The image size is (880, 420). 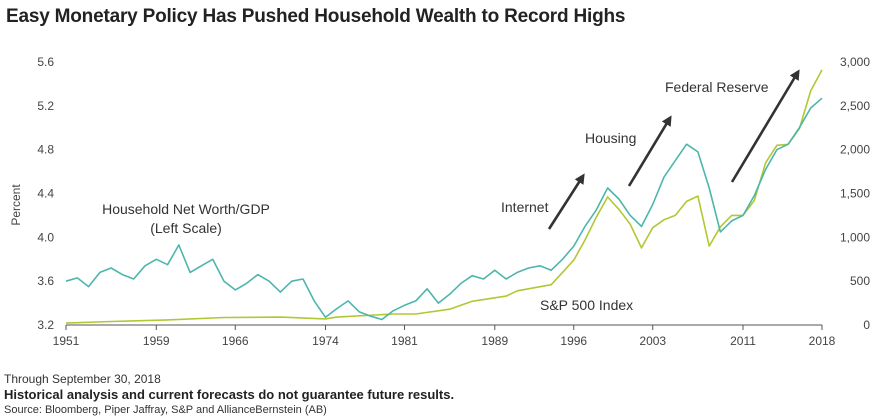 What do you see at coordinates (45, 106) in the screenshot?
I see `y-left-tick-label: 5.2` at bounding box center [45, 106].